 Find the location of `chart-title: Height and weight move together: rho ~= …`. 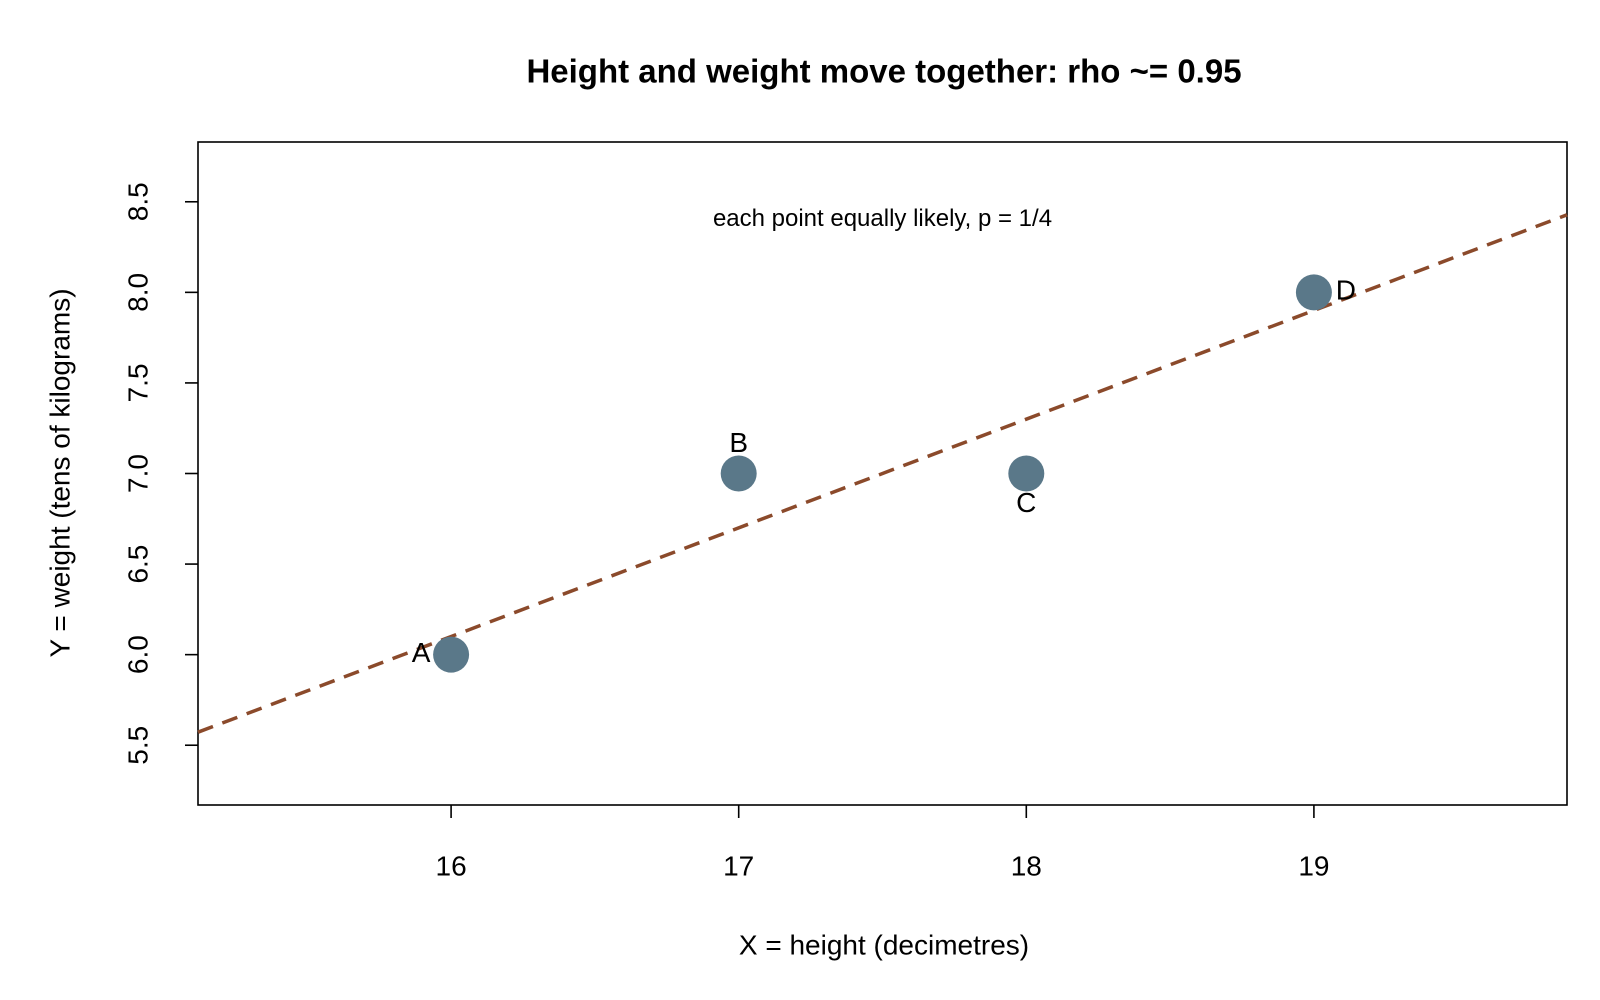

chart-title: Height and weight move together: rho ~= … is located at coordinates (883, 71).